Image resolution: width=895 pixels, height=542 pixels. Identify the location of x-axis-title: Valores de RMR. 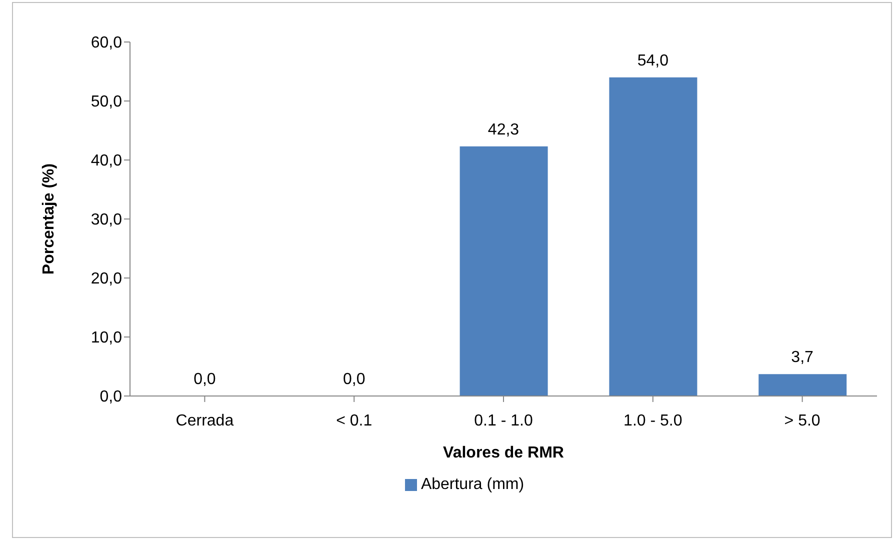
(503, 453).